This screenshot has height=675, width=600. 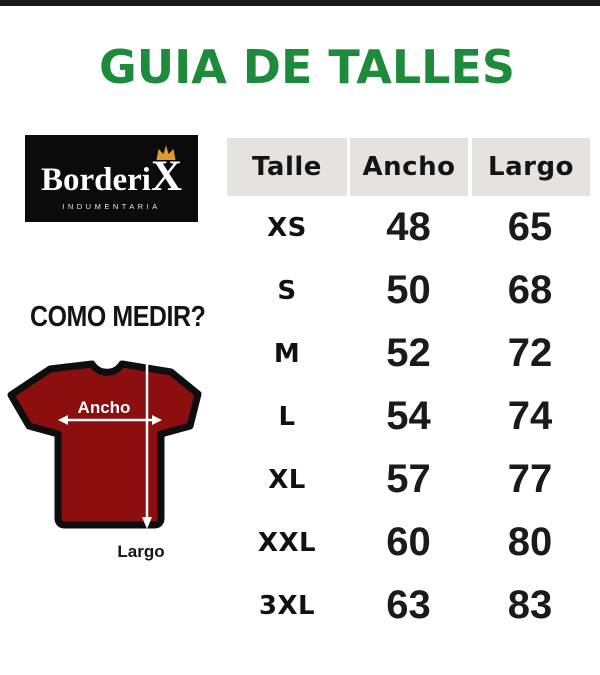 What do you see at coordinates (530, 605) in the screenshot?
I see `length-value: 83` at bounding box center [530, 605].